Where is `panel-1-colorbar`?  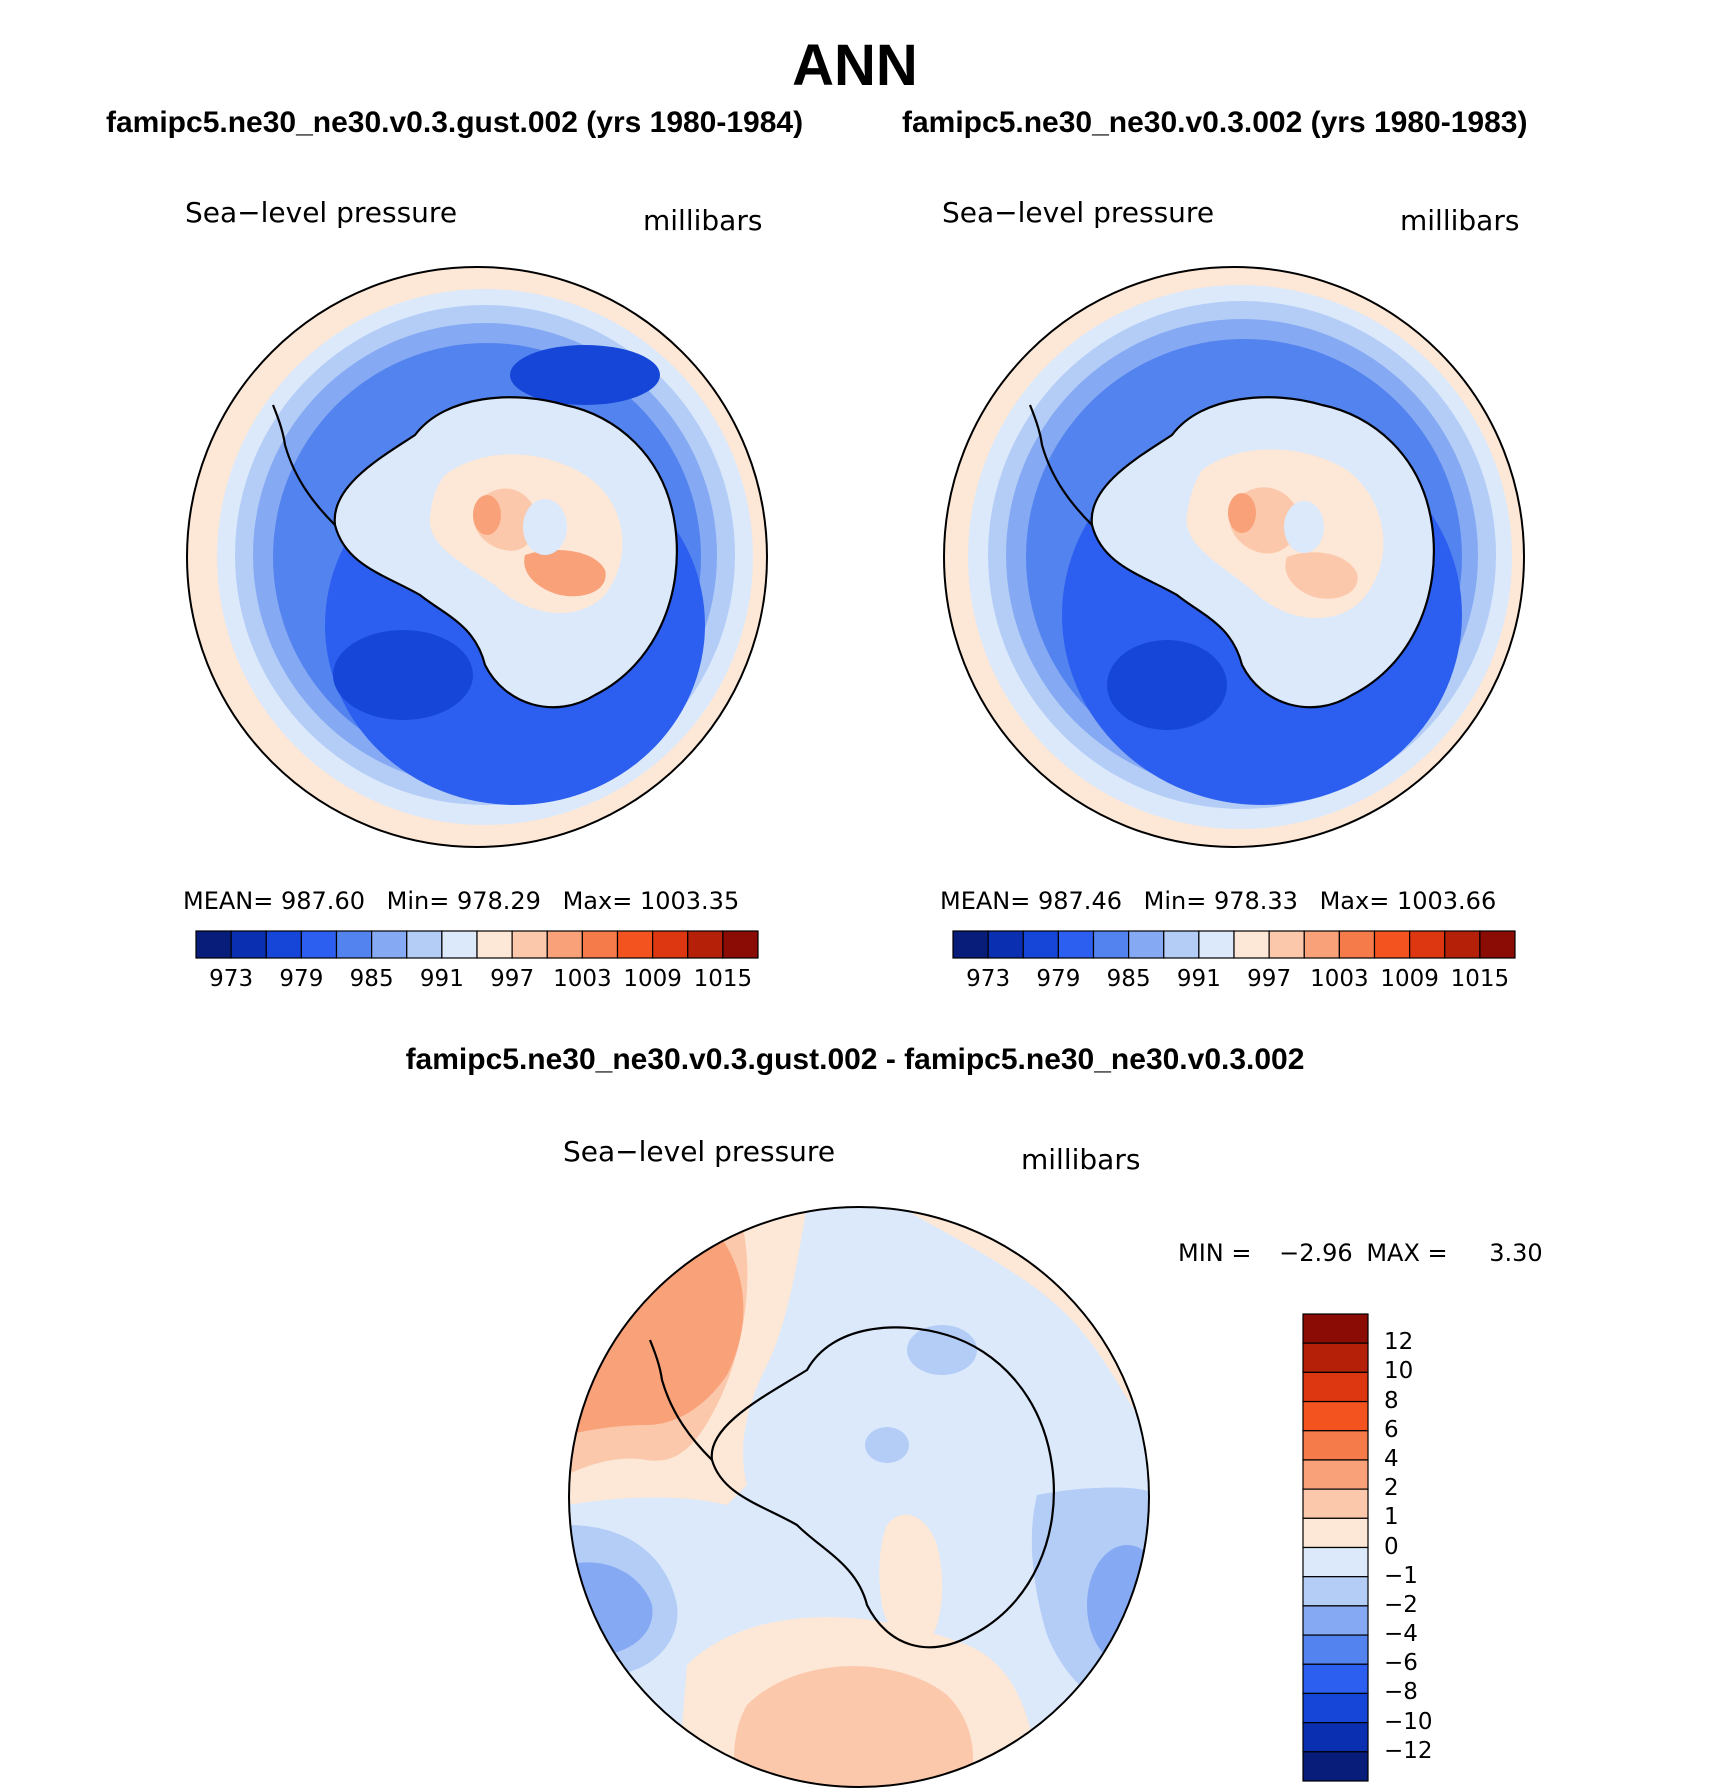
panel-1-colorbar is located at coordinates (477, 944).